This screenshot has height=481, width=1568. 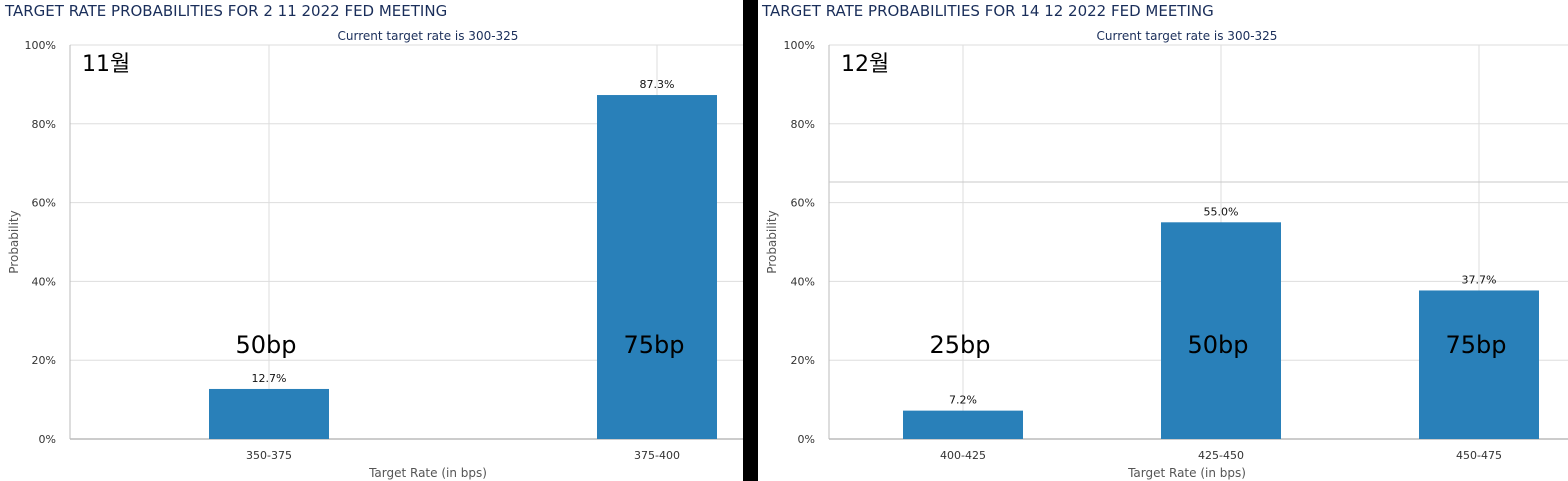 What do you see at coordinates (1479, 279) in the screenshot?
I see `bar-data-label: 37.7%` at bounding box center [1479, 279].